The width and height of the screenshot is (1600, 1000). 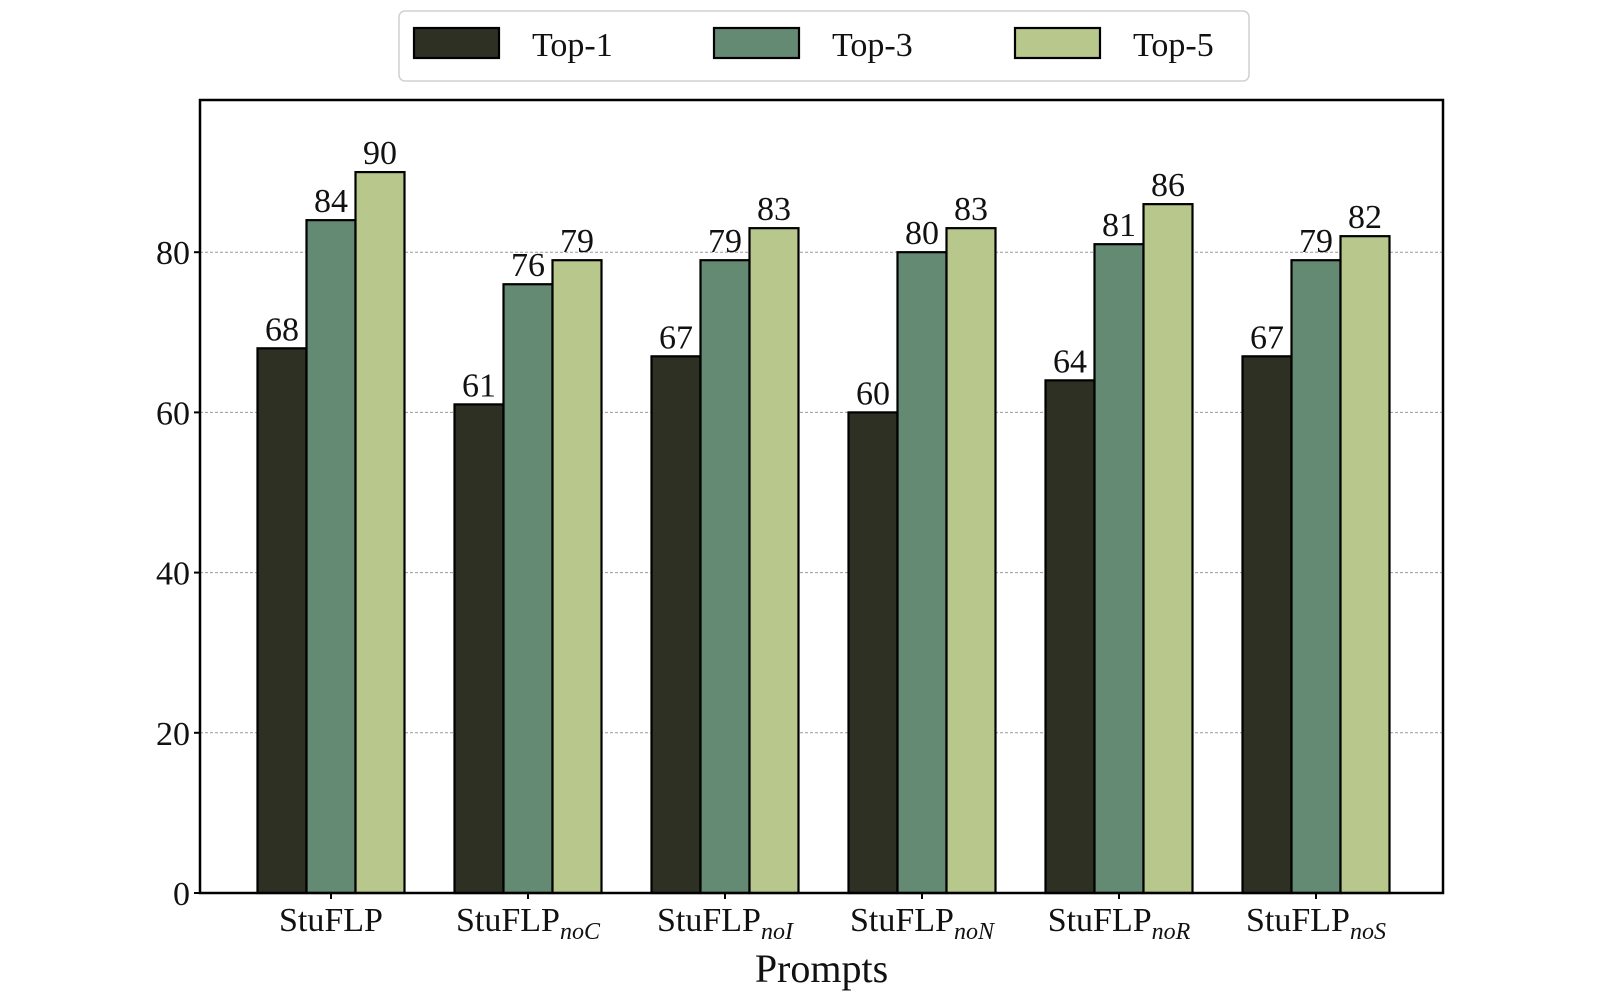 What do you see at coordinates (1316, 923) in the screenshot?
I see `x-tick-label: StuFLPnoS` at bounding box center [1316, 923].